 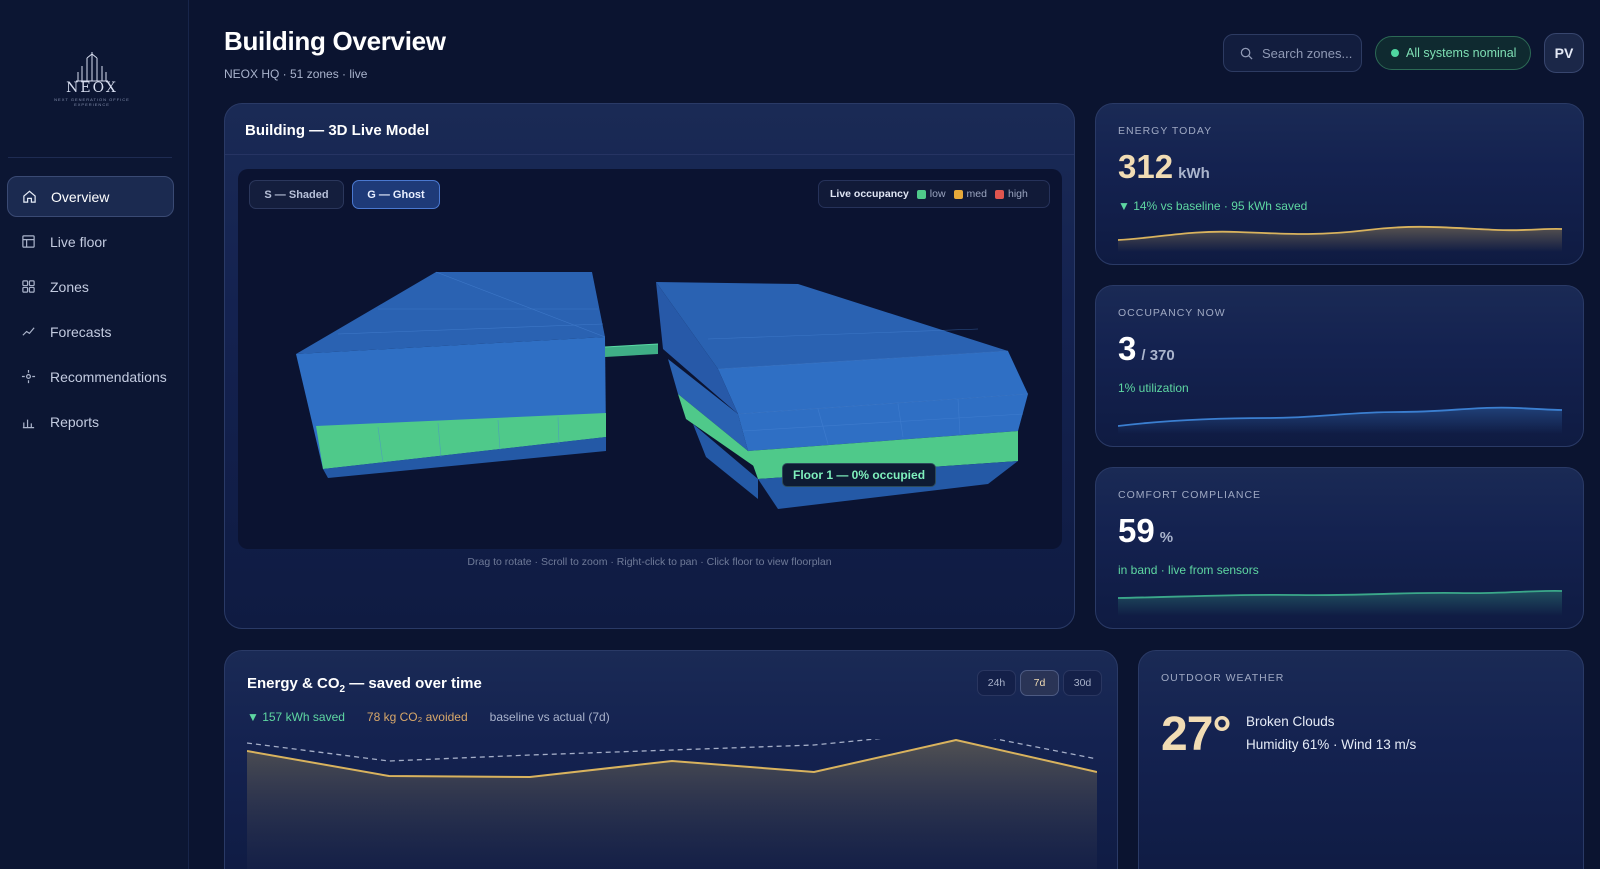 What do you see at coordinates (549, 717) in the screenshot?
I see `baseline-note: baseline vs actual (7d)` at bounding box center [549, 717].